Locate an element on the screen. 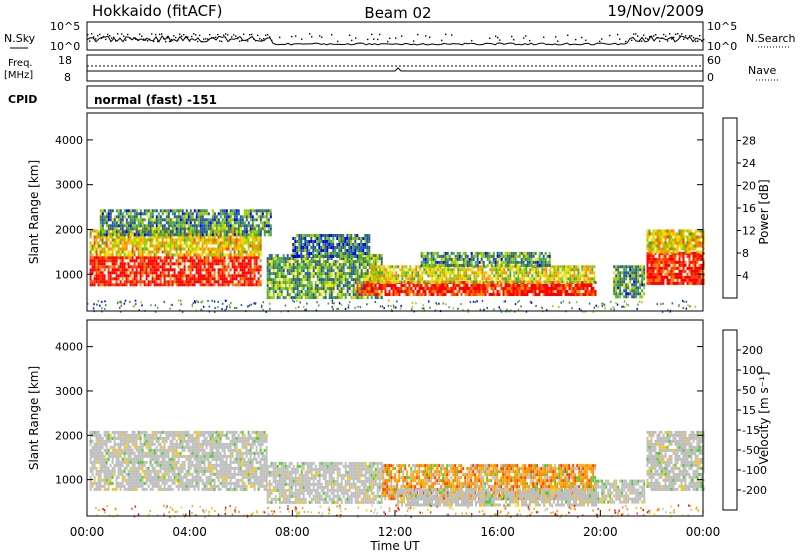  nsky-tick-top: 10^5 is located at coordinates (65, 26).